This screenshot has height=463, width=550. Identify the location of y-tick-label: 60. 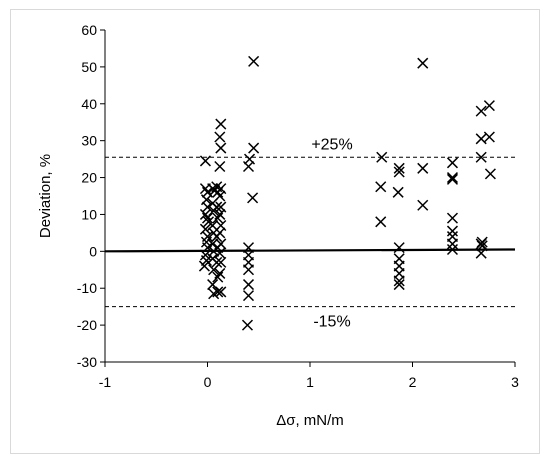
(89, 30).